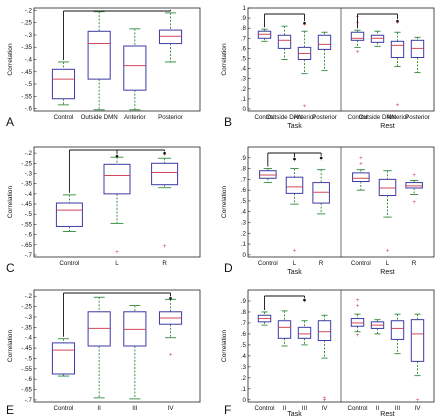  I want to click on box-iv: ++, so click(324, 359).